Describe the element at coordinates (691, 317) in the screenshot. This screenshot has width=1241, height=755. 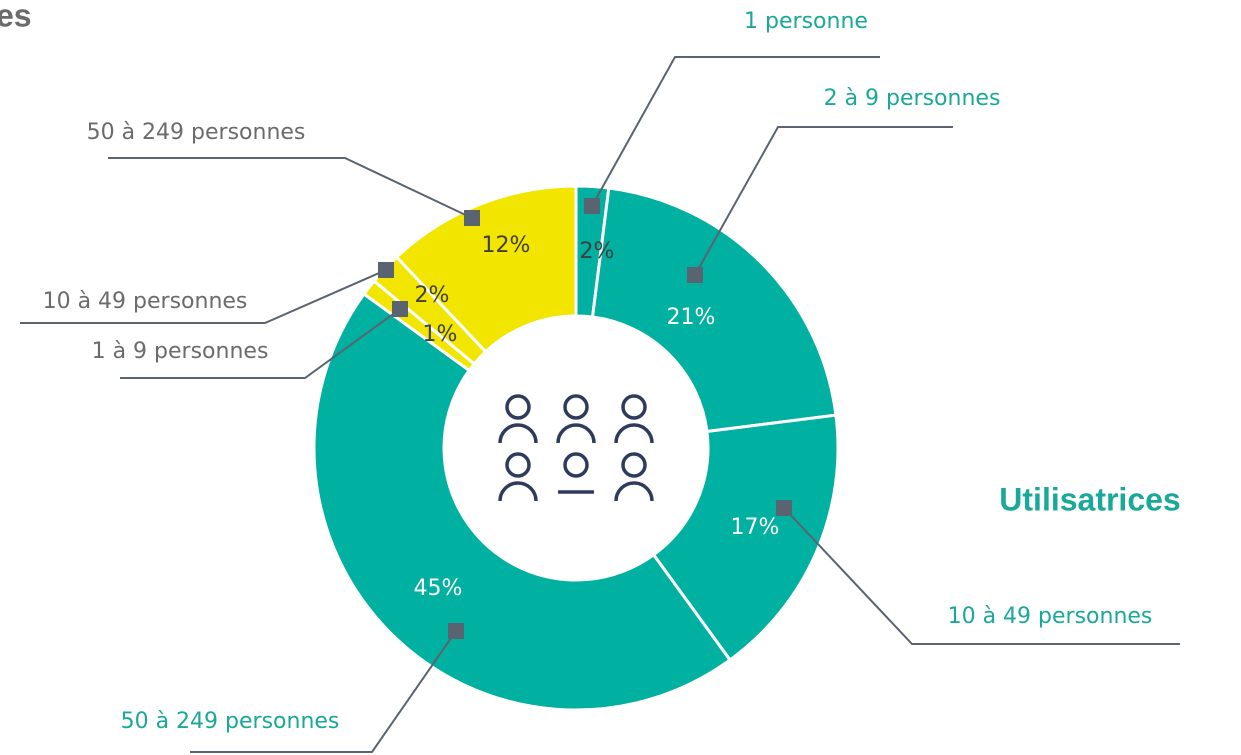
I see `value-label: 21%` at that location.